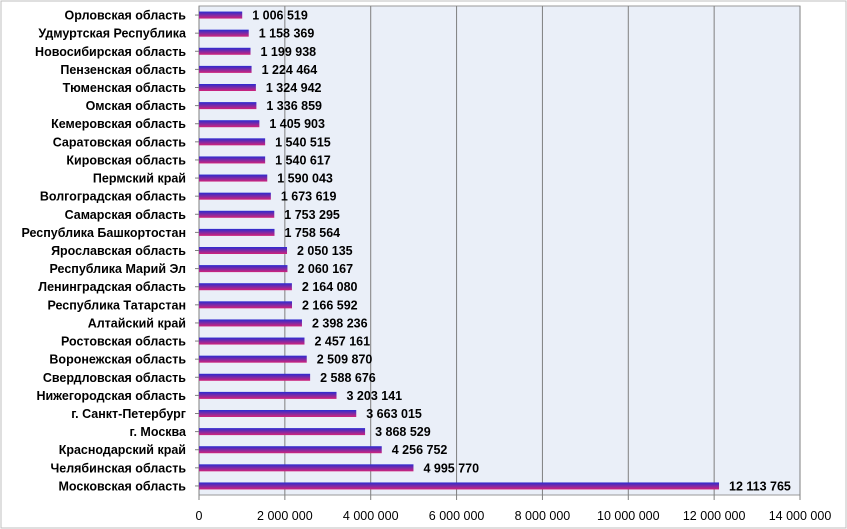 This screenshot has width=847, height=529. Describe the element at coordinates (111, 396) in the screenshot. I see `category-label: Нижегородская область` at that location.